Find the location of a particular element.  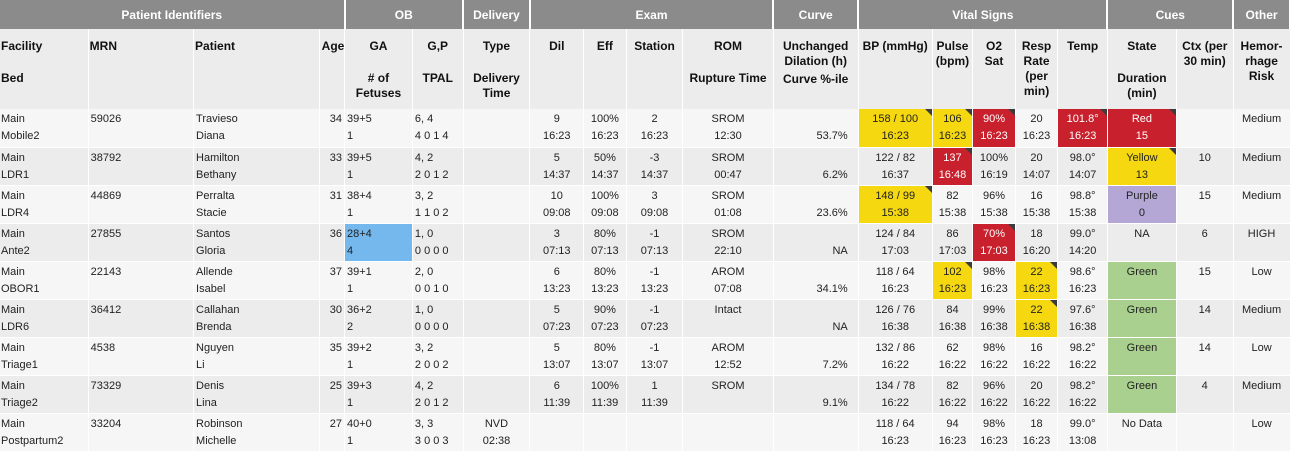

ga-text: 39+5 is located at coordinates (359, 119).